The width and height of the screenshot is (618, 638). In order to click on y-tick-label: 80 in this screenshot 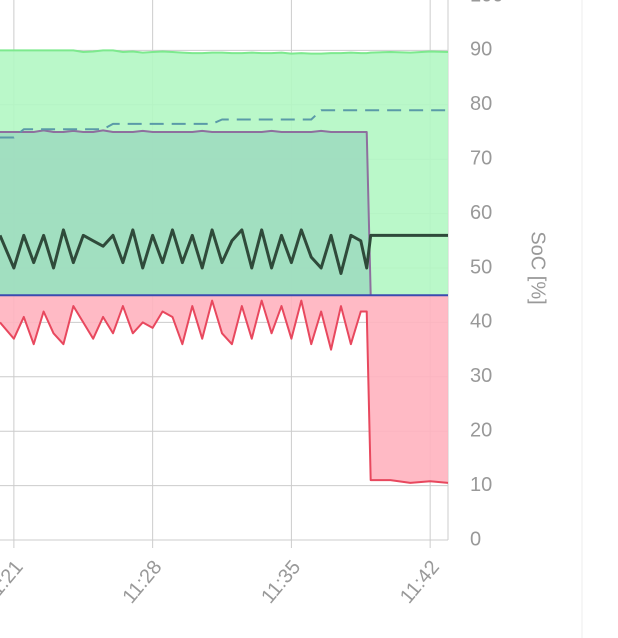, I will do `click(481, 104)`.